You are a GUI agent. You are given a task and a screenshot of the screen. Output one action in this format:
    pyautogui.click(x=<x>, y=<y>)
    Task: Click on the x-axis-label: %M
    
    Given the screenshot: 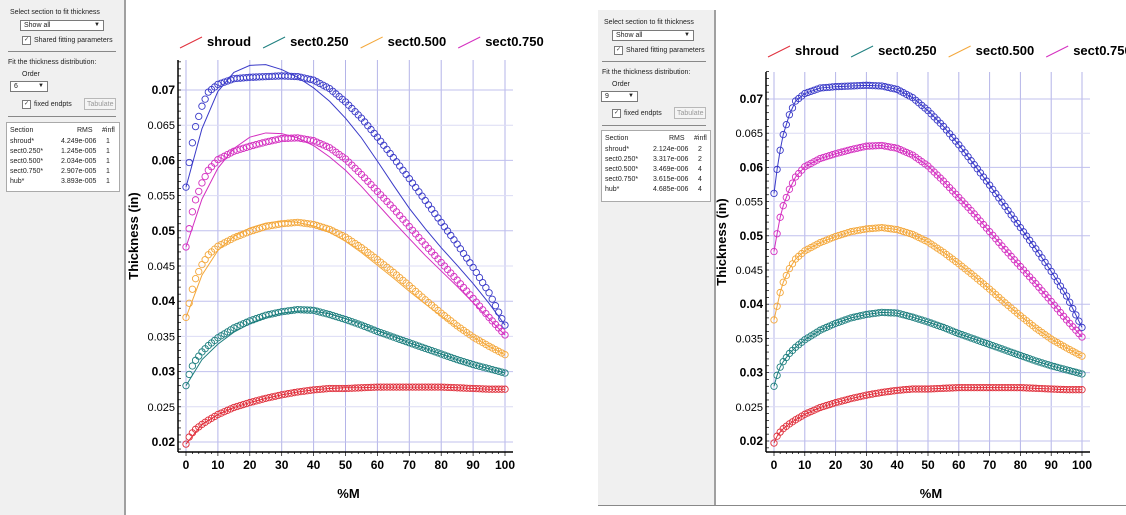 What is the action you would take?
    pyautogui.click(x=348, y=493)
    